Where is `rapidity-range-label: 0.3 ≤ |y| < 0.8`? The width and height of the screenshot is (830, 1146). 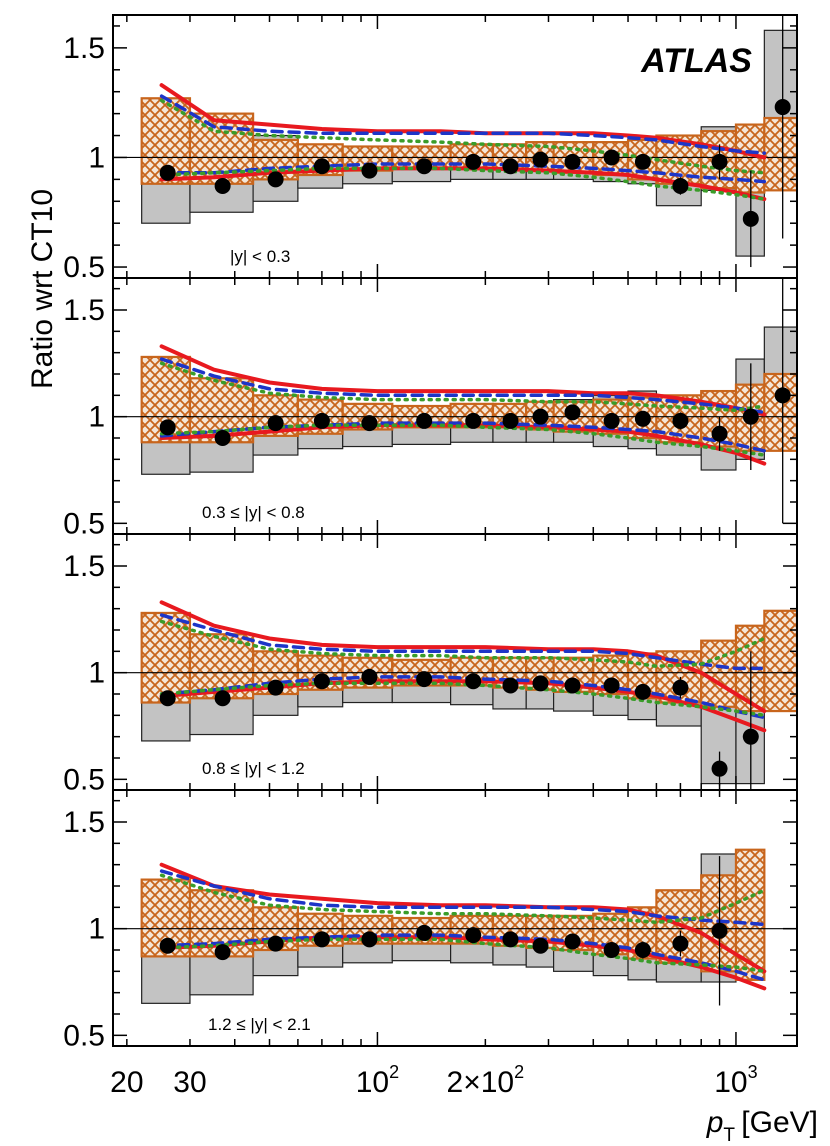 rapidity-range-label: 0.3 ≤ |y| < 0.8 is located at coordinates (253, 512).